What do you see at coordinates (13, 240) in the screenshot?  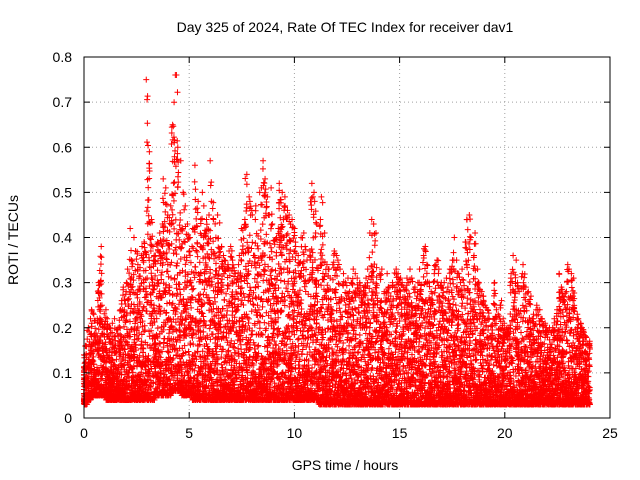 I see `y-axis-label: ROTI / TECUs` at bounding box center [13, 240].